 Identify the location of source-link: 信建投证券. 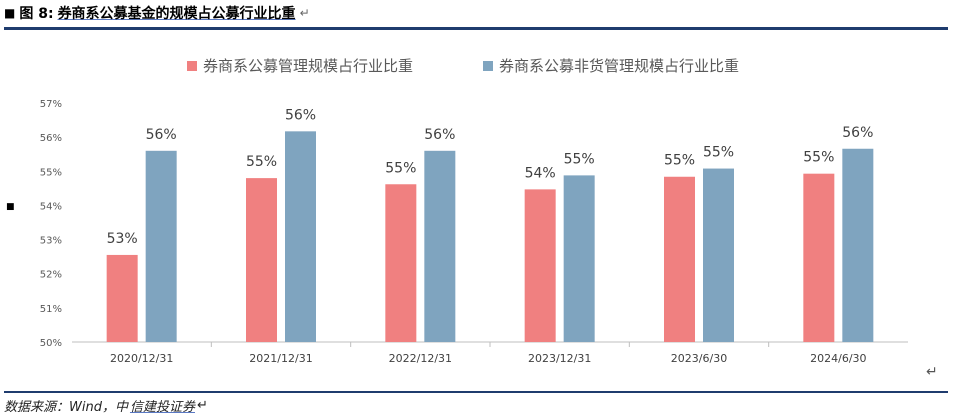
(162, 407).